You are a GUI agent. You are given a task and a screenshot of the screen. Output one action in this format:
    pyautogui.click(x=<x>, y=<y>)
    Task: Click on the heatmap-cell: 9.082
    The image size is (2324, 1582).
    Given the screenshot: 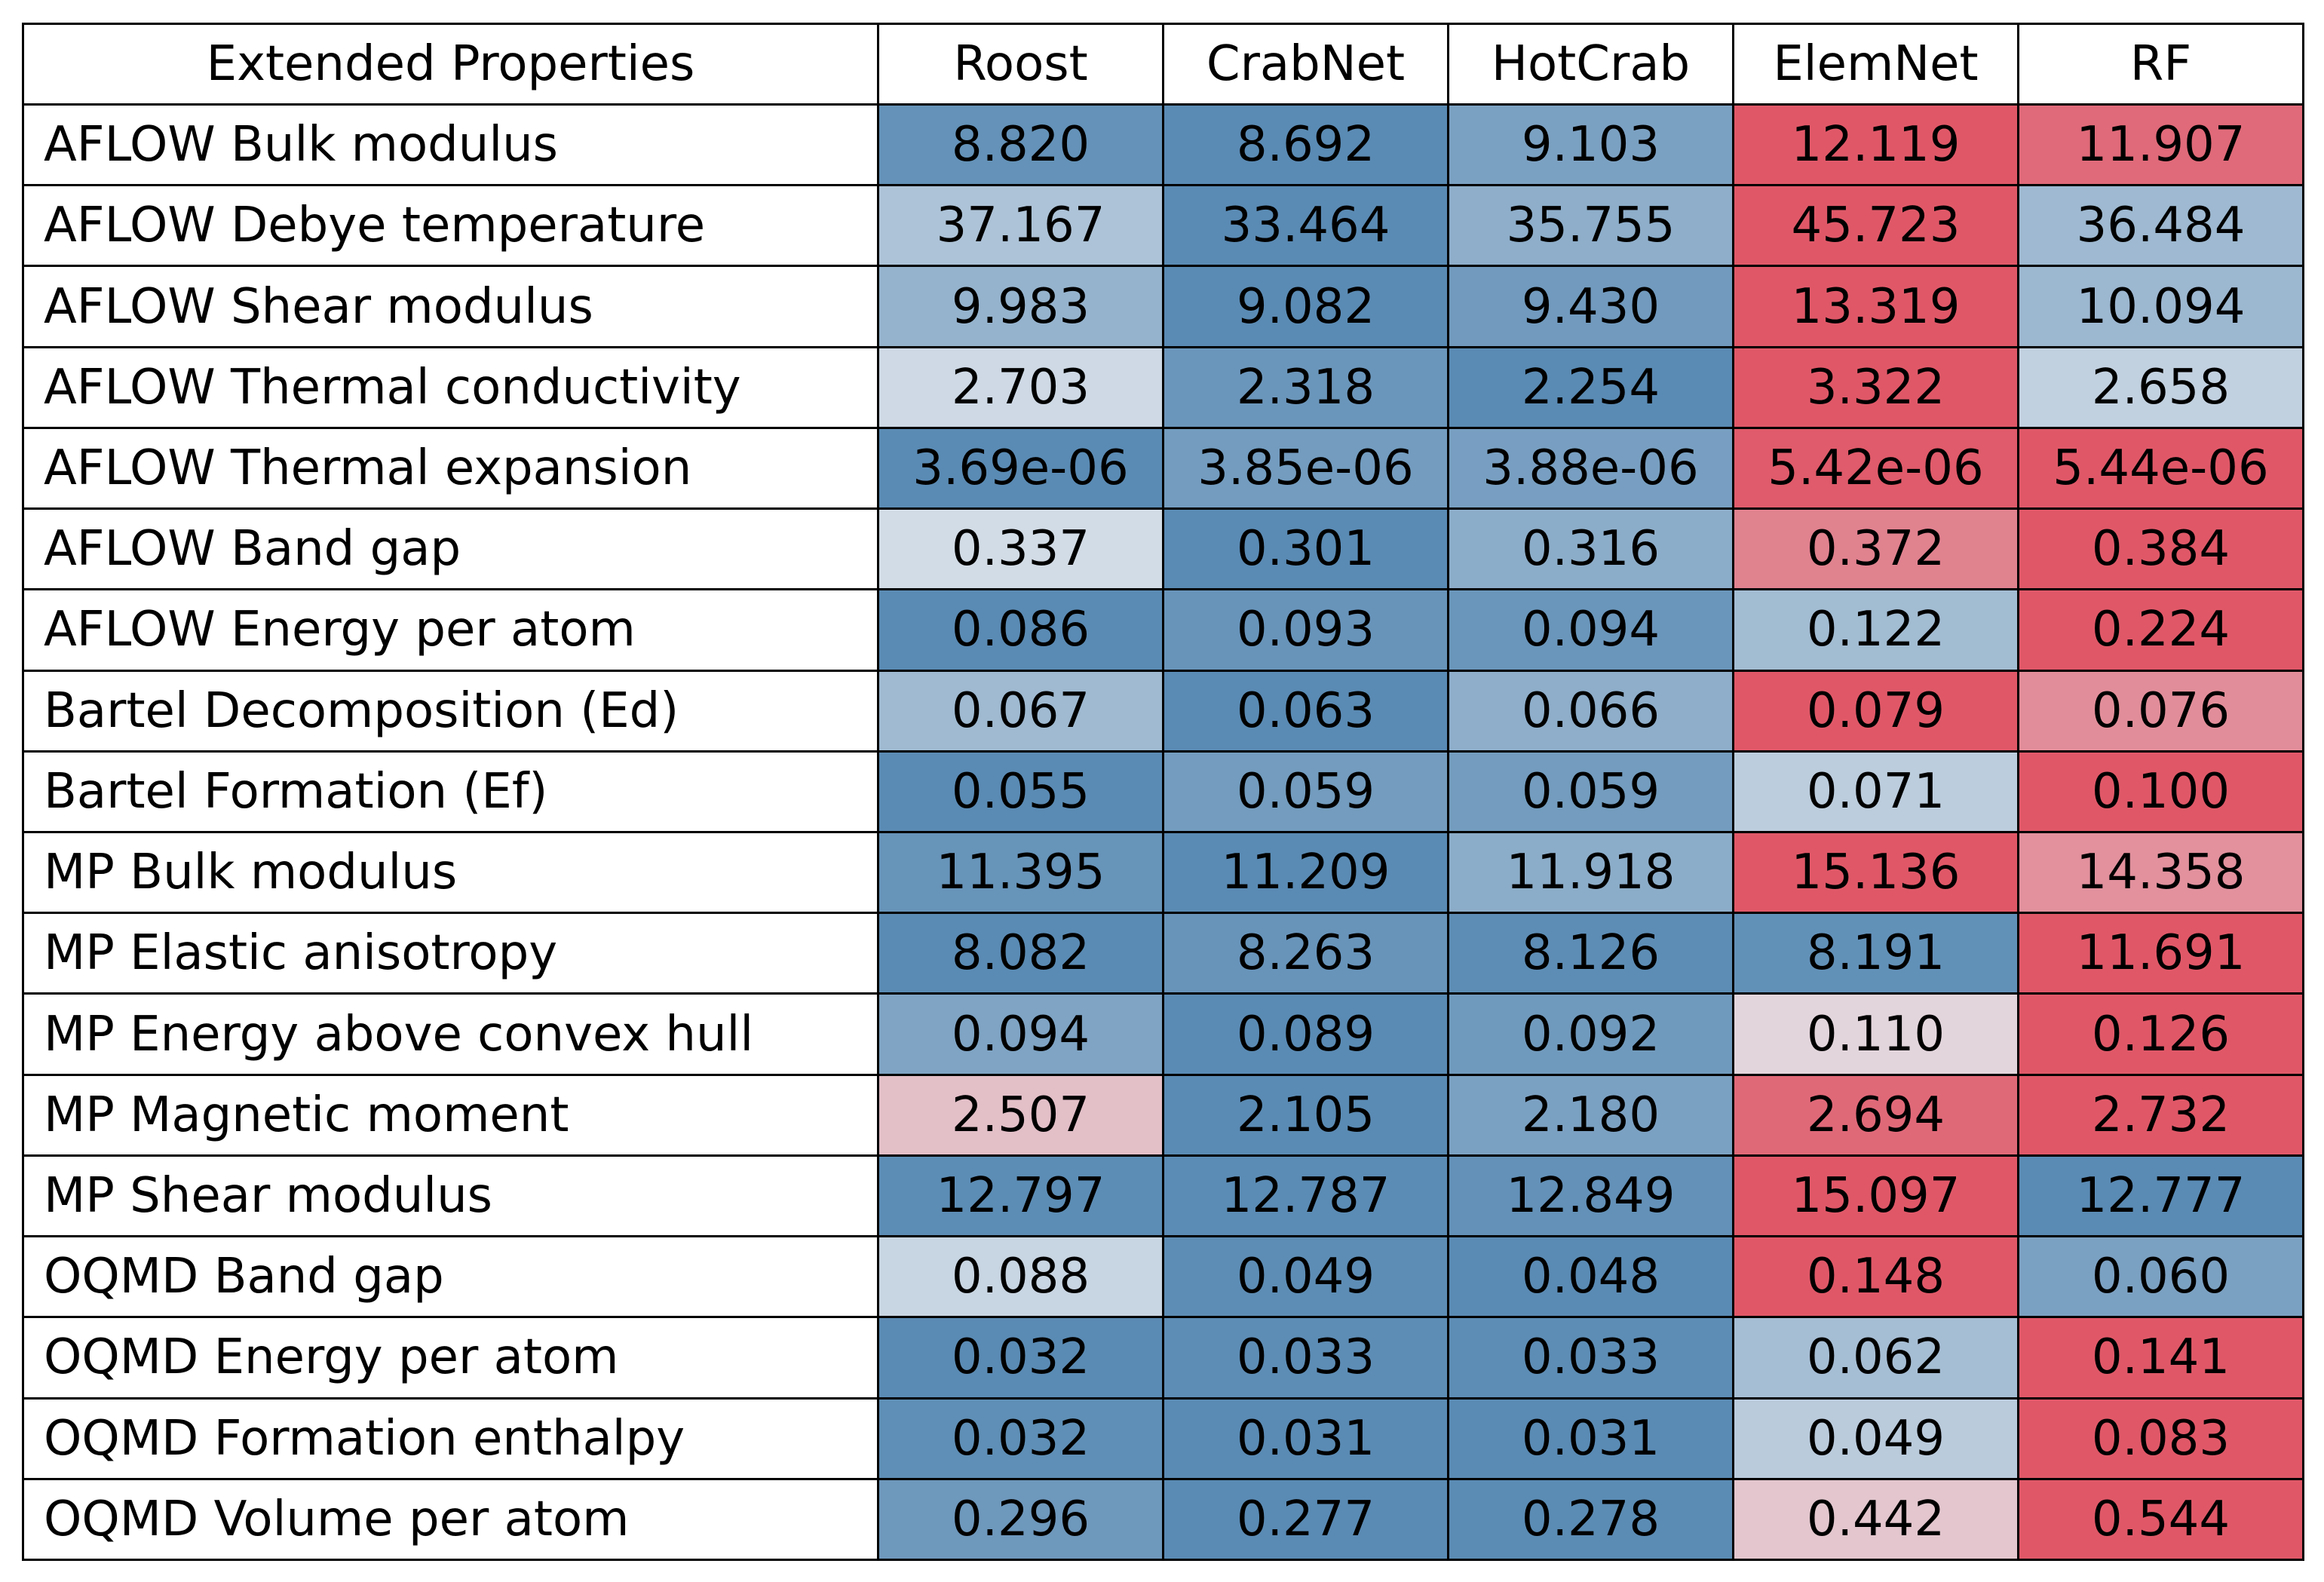 What is the action you would take?
    pyautogui.click(x=1305, y=306)
    